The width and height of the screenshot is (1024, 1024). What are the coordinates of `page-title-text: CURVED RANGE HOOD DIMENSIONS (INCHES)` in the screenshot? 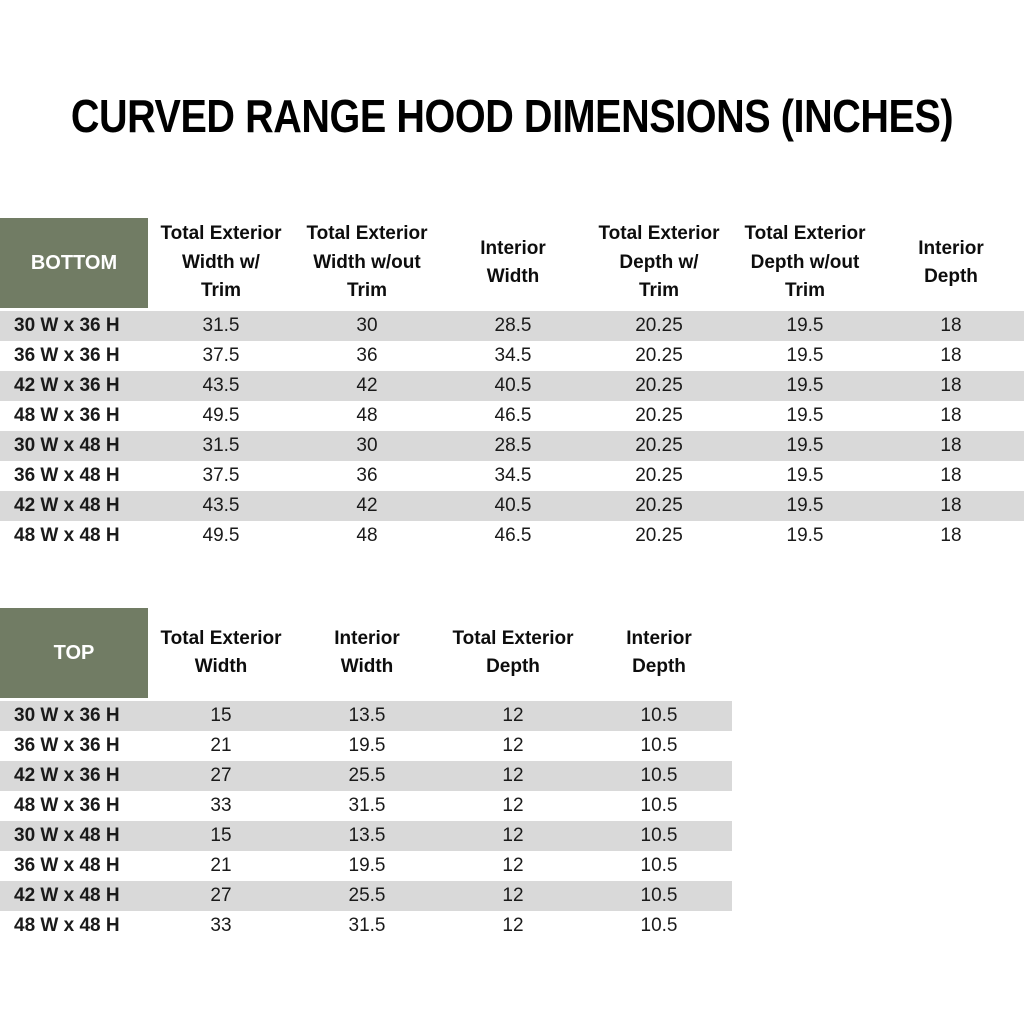 It's located at (512, 116).